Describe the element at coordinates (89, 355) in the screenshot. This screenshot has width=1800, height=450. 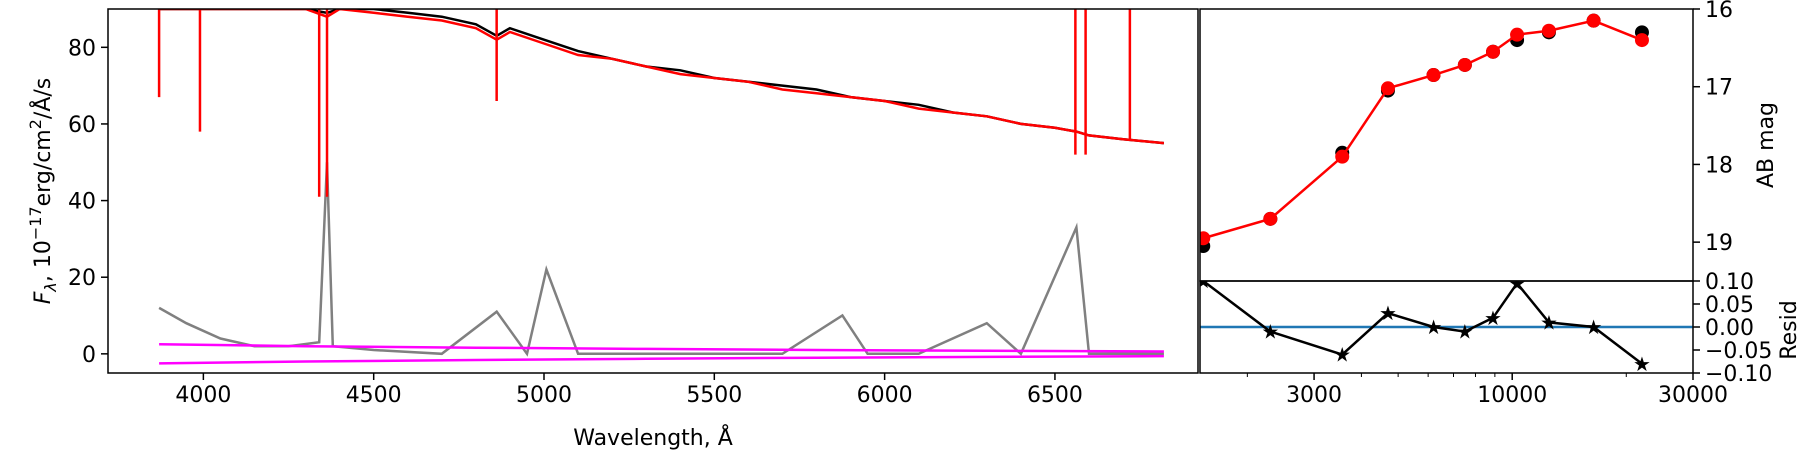
I see `spectrum-y-tick-label-0: 0` at that location.